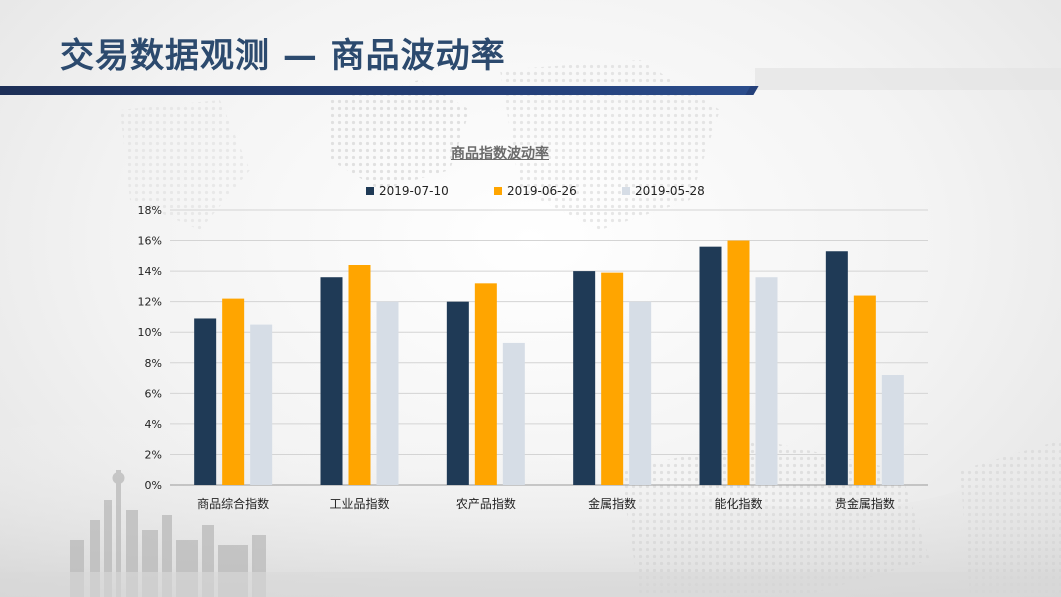 The image size is (1061, 597). Describe the element at coordinates (150, 271) in the screenshot. I see `y-tick-label-7: 14%` at that location.